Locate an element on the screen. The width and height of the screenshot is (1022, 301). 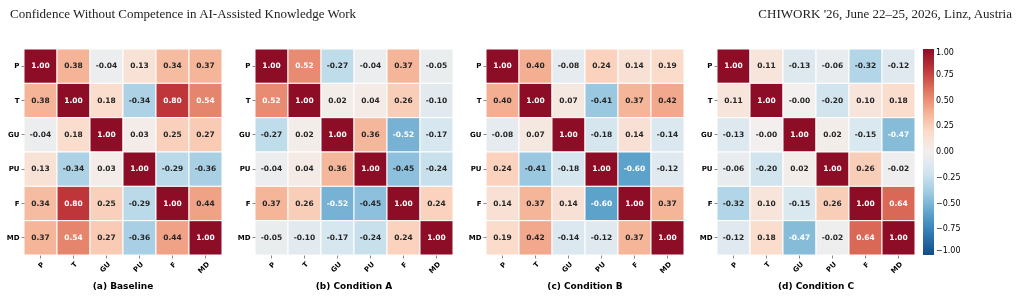
text: (c) Condition B is located at coordinates (585, 285).